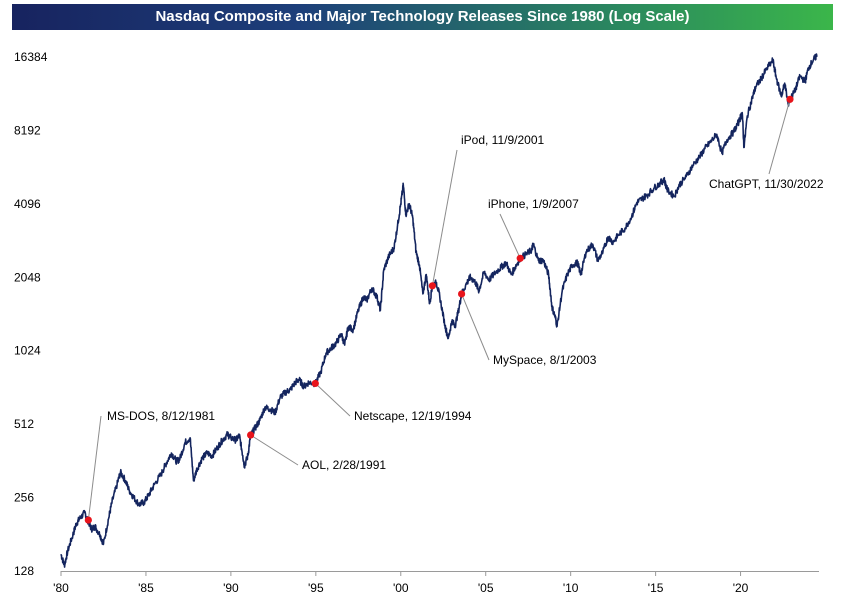 The height and width of the screenshot is (613, 843). Describe the element at coordinates (27, 351) in the screenshot. I see `y-tick-label: 1024` at that location.